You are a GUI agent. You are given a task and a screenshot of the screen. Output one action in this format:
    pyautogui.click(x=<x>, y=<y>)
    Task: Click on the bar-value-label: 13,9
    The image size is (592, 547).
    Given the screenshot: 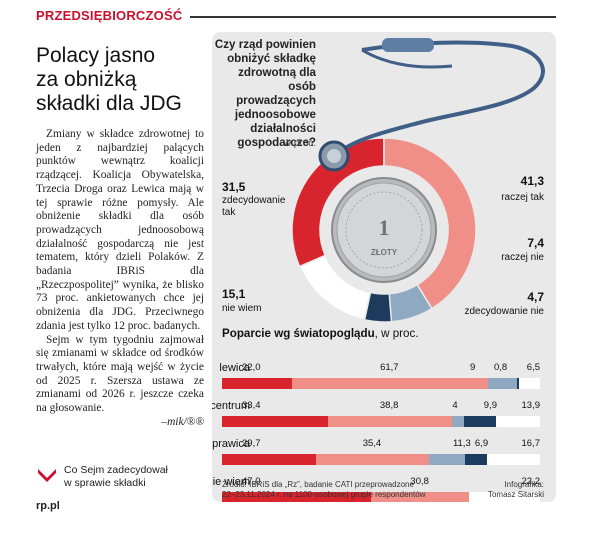 What is the action you would take?
    pyautogui.click(x=531, y=405)
    